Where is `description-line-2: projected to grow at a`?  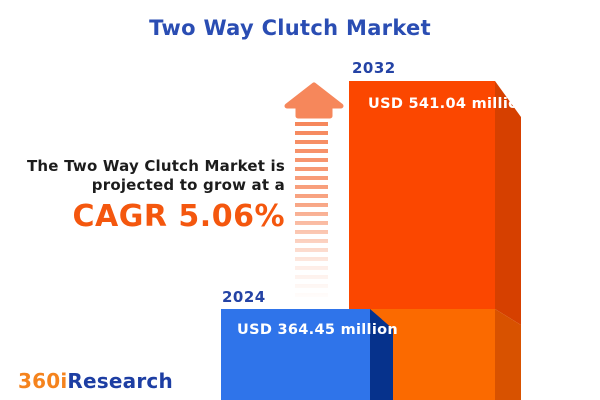
description-line-2: projected to grow at a is located at coordinates (188, 185).